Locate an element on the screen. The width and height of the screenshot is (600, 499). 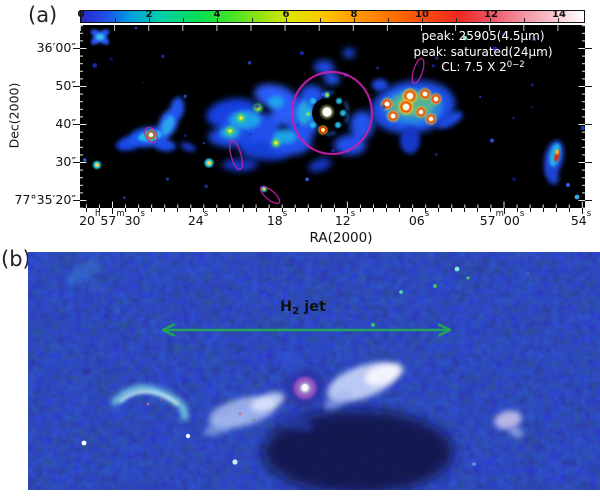
colorbar-tick-label: 10 is located at coordinates (422, 14).